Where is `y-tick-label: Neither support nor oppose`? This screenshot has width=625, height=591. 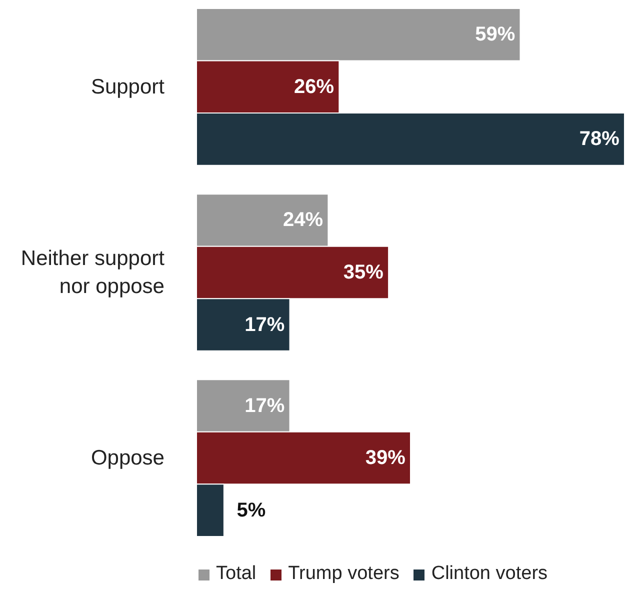 y-tick-label: Neither support nor oppose is located at coordinates (92, 272).